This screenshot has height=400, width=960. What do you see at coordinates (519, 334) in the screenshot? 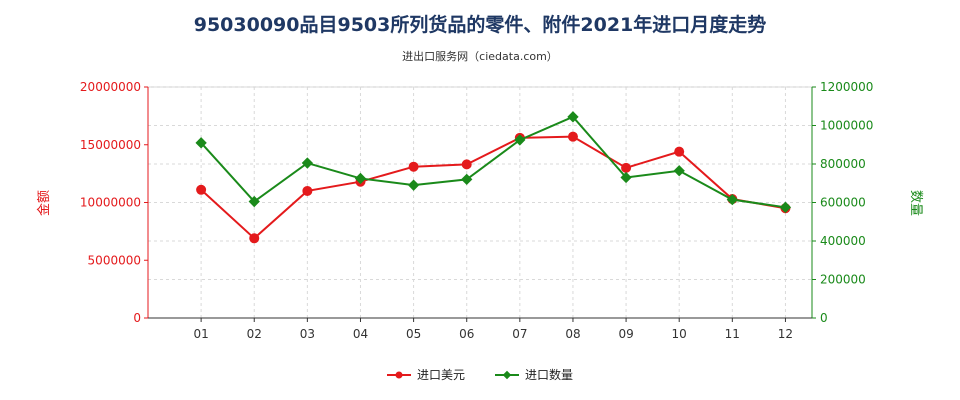
I see `x-tick-label: 07` at bounding box center [519, 334].